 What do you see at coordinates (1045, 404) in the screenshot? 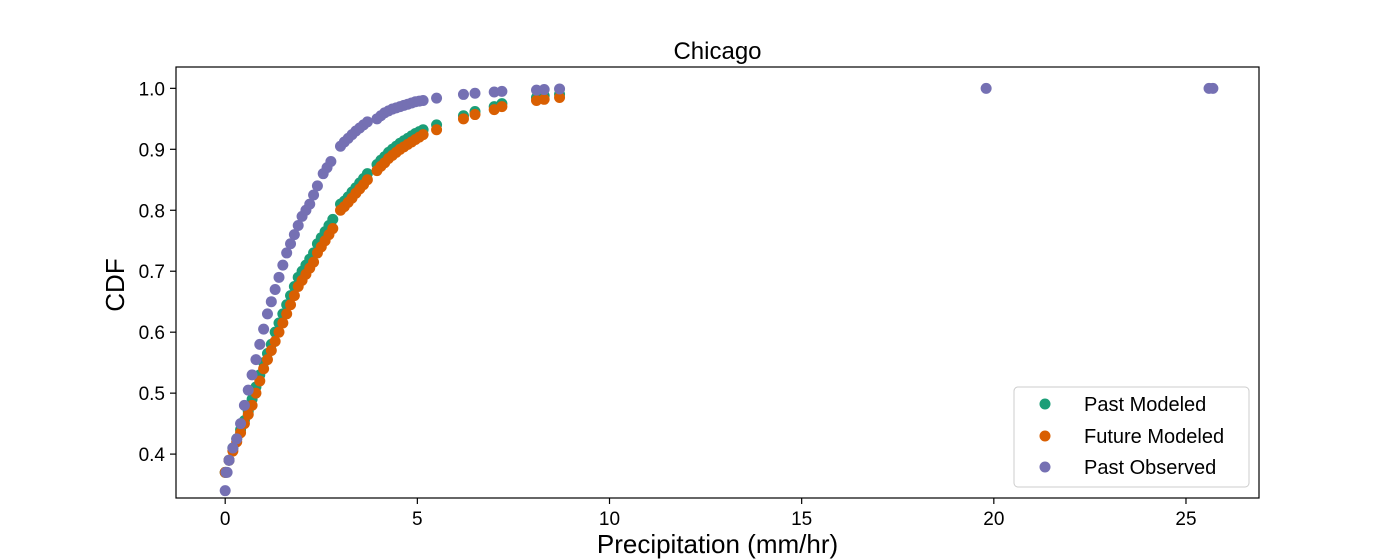
I see `legend-marker-past-modeled` at bounding box center [1045, 404].